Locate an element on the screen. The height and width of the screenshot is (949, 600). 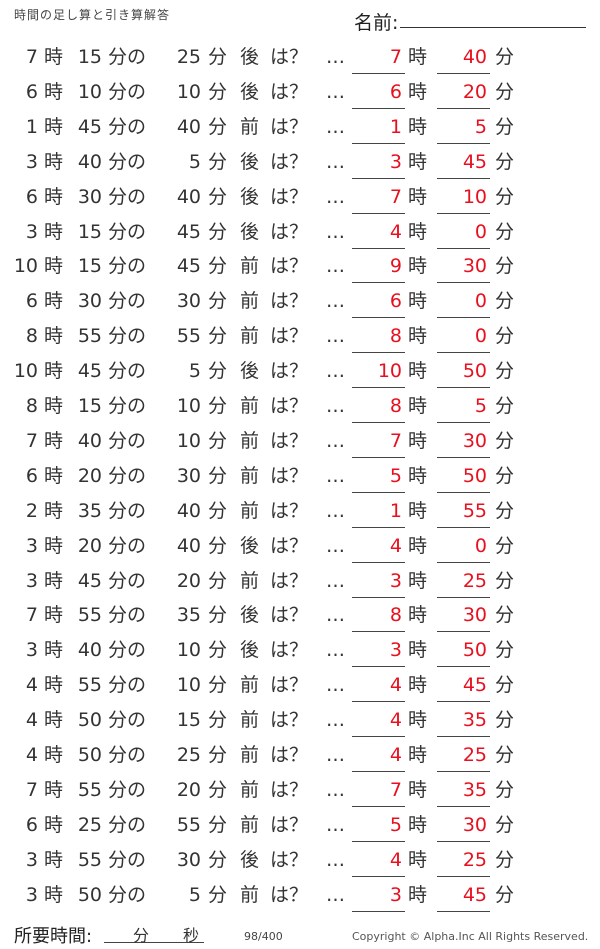
offset-minutes: 20 is located at coordinates (188, 580).